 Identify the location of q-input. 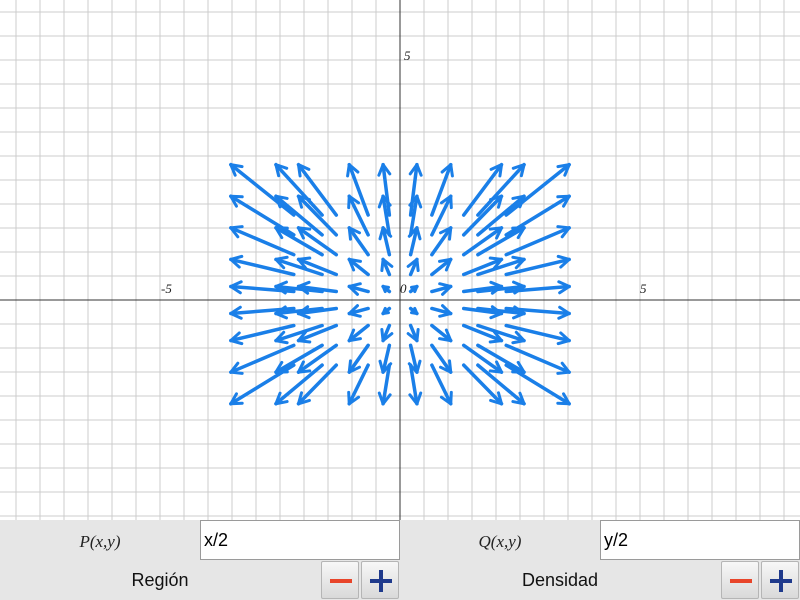
(700, 540).